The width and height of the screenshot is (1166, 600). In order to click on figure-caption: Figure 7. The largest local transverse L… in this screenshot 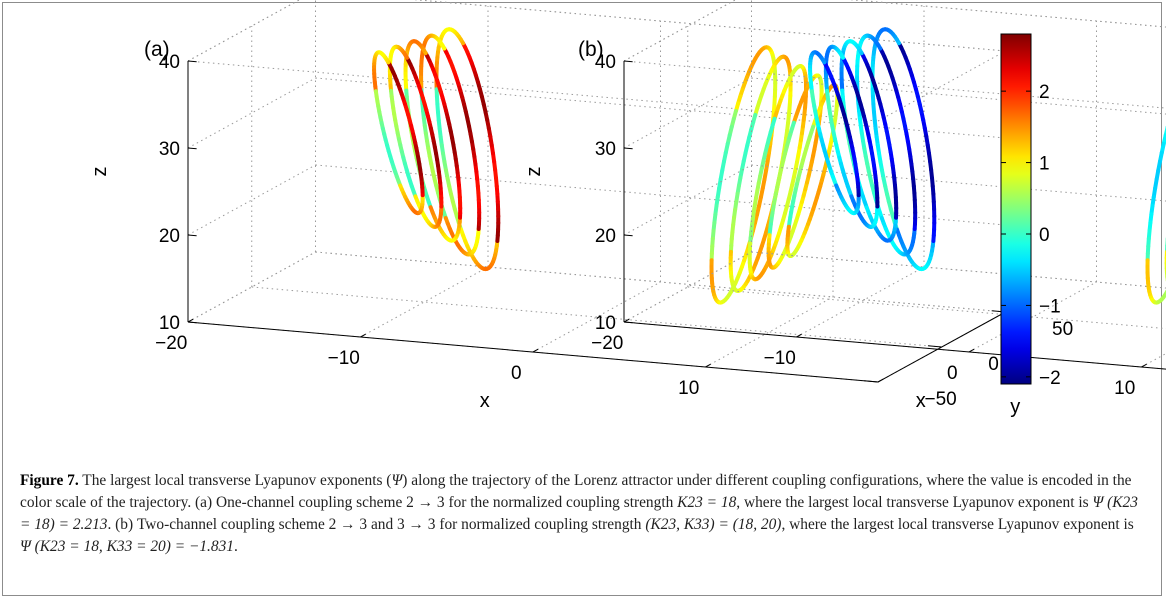, I will do `click(584, 514)`.